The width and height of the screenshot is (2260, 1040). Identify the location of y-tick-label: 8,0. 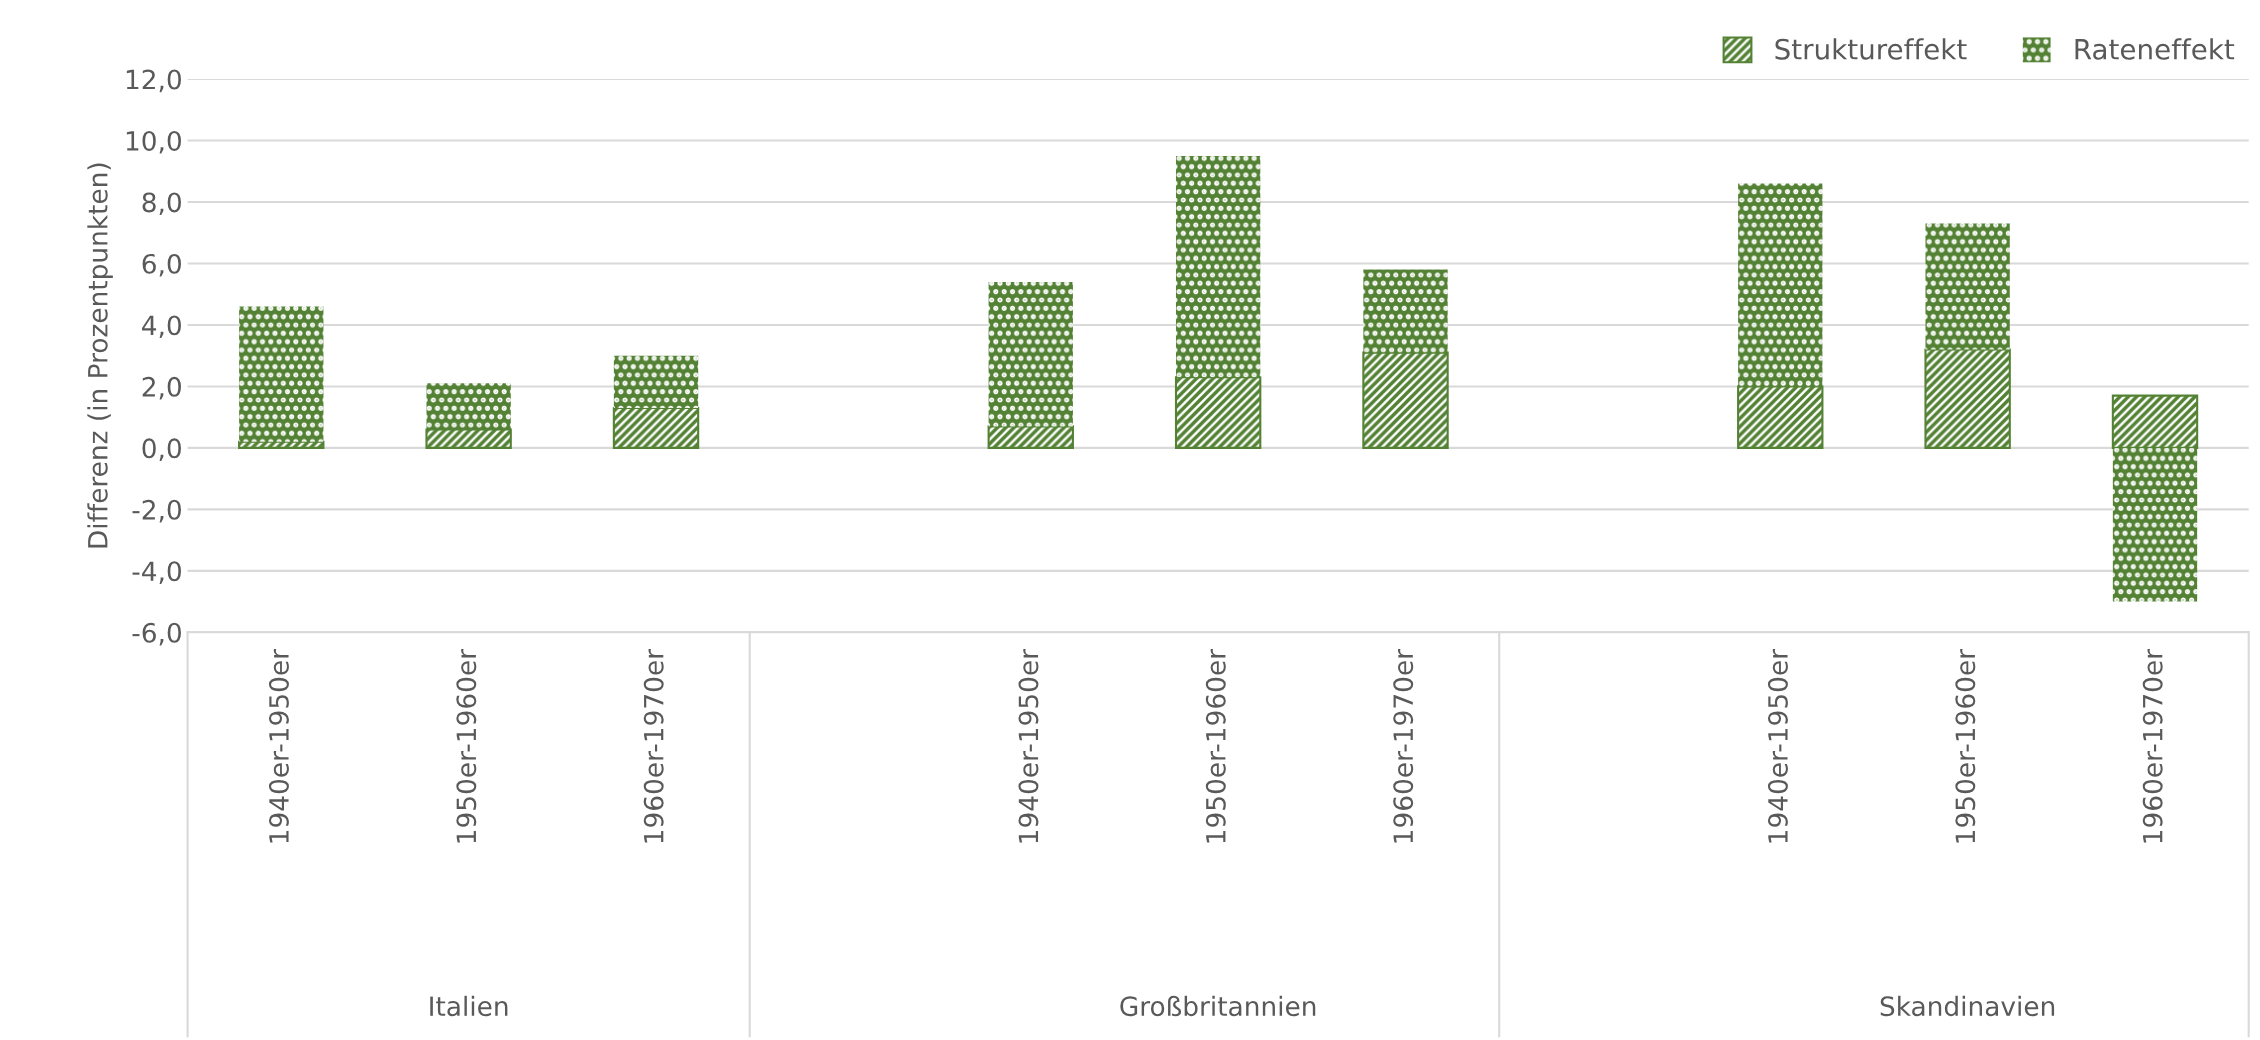
(161, 204).